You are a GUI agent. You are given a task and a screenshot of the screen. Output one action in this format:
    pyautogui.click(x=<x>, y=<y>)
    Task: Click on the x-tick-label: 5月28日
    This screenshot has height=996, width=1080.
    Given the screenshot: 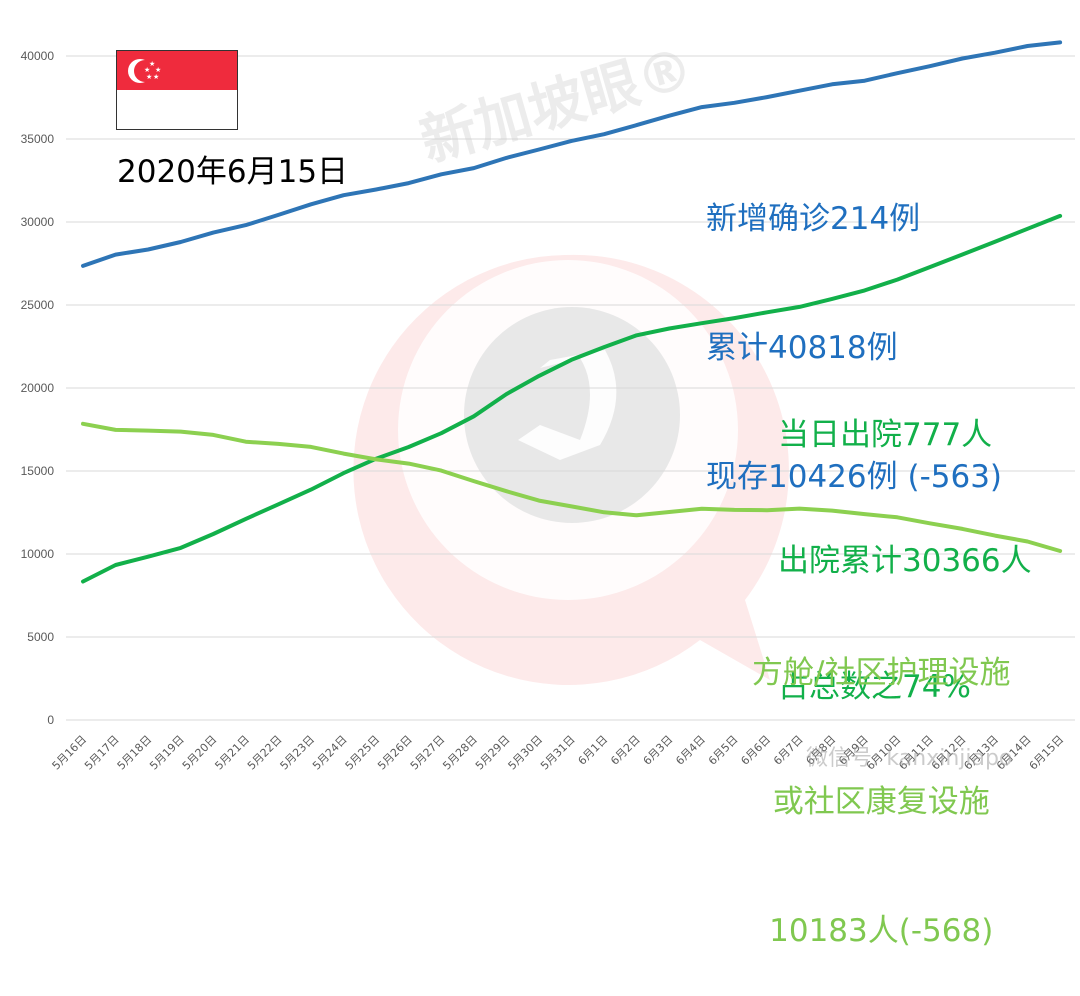 What is the action you would take?
    pyautogui.click(x=460, y=753)
    